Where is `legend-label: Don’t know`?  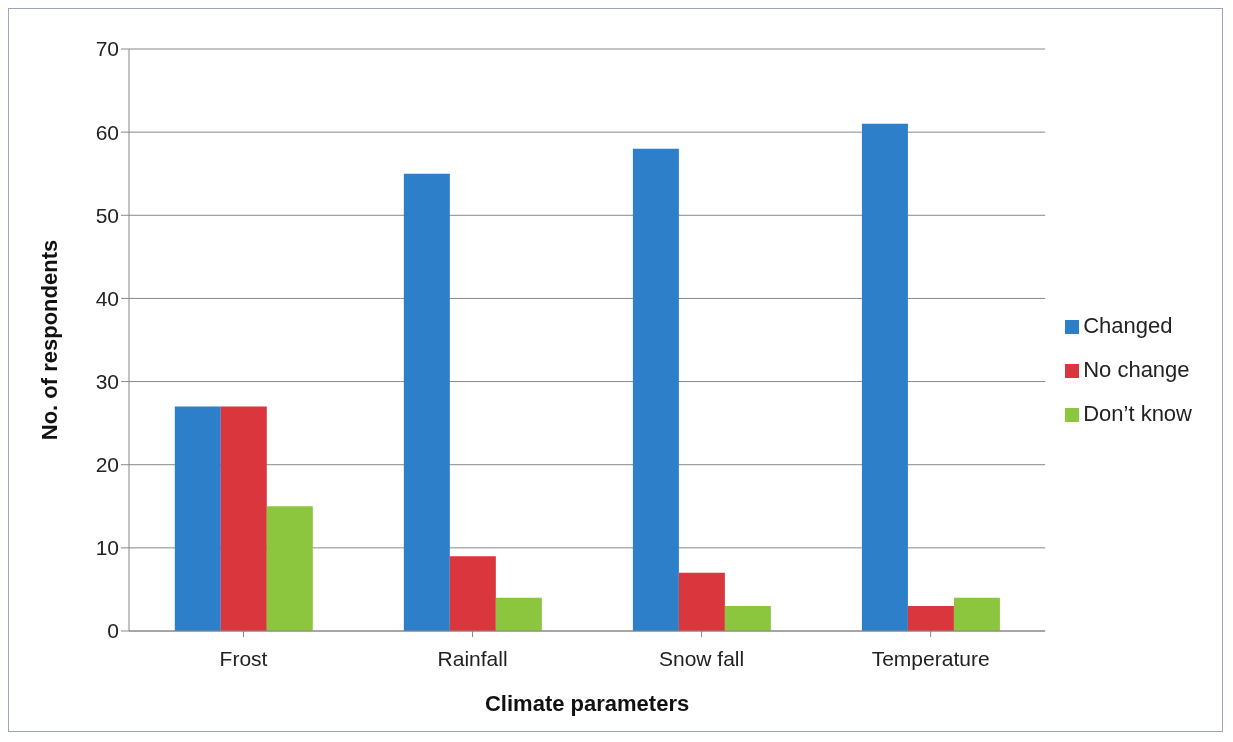 legend-label: Don’t know is located at coordinates (1137, 413).